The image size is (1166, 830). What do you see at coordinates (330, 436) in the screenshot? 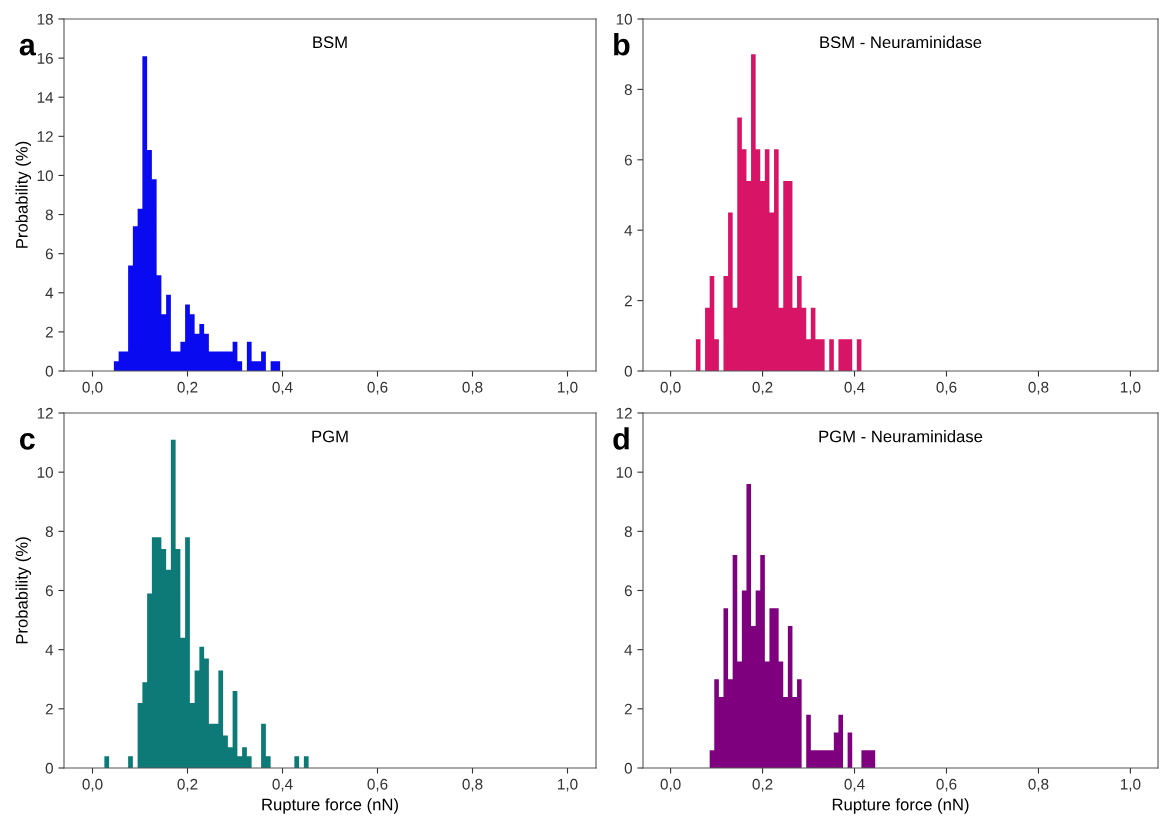
I see `text: PGM` at bounding box center [330, 436].